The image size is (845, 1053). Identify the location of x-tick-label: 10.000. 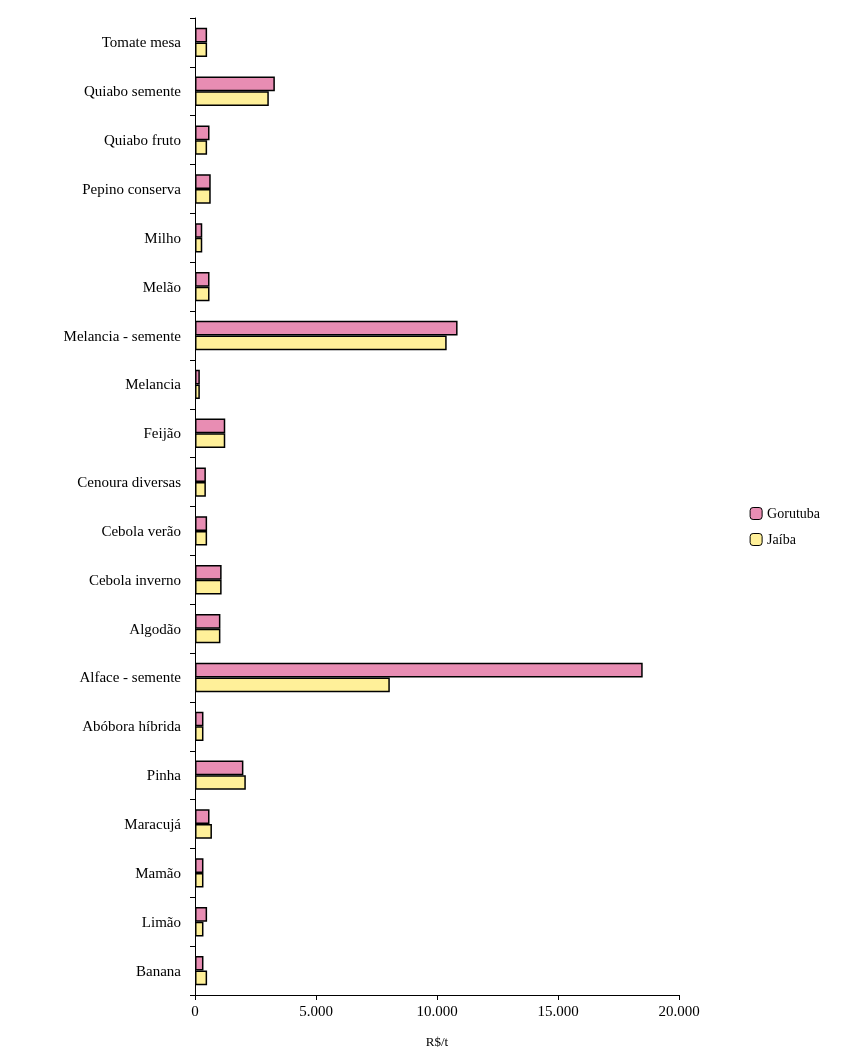
(437, 1010).